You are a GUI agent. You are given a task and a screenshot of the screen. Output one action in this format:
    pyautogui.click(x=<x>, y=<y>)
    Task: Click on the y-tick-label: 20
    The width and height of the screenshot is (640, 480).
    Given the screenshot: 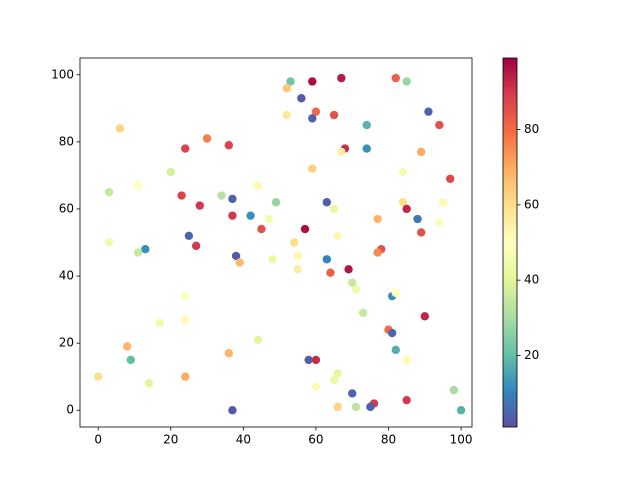 What is the action you would take?
    pyautogui.click(x=66, y=343)
    